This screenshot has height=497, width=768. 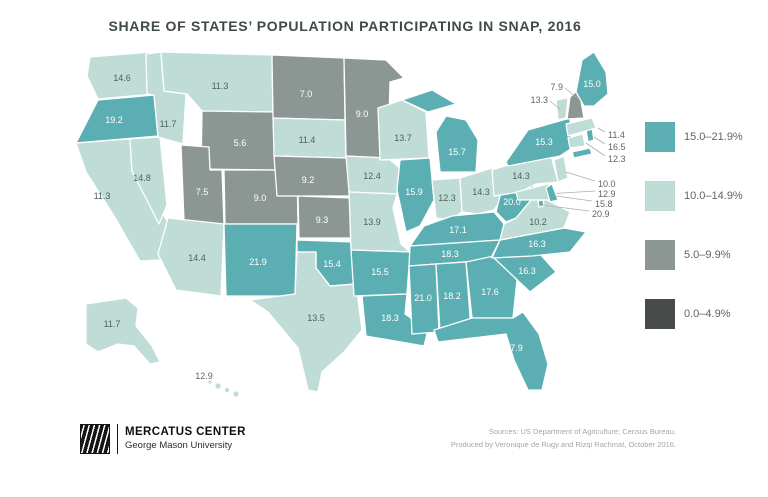 I want to click on state-wa: 14.6, so click(x=120, y=75).